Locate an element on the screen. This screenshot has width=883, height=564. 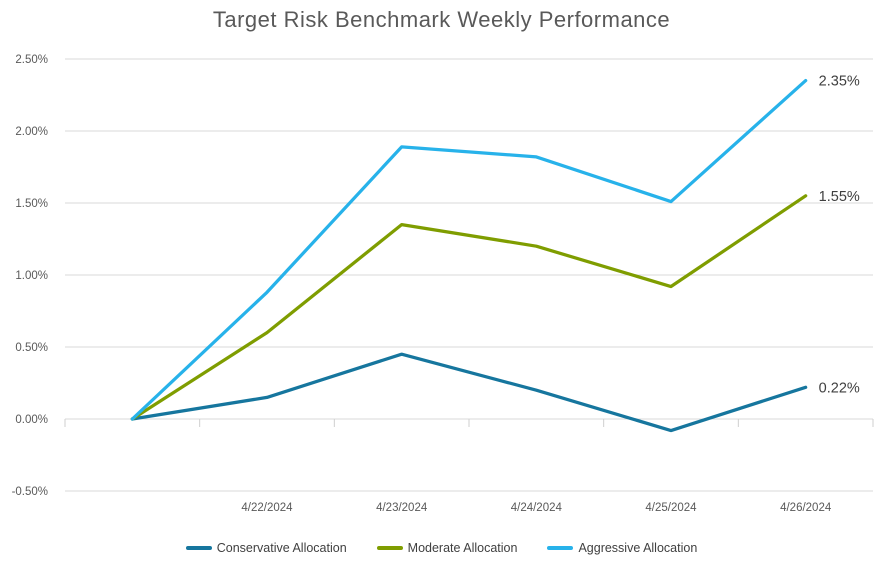
y-axis-label: 0.00% is located at coordinates (31, 420).